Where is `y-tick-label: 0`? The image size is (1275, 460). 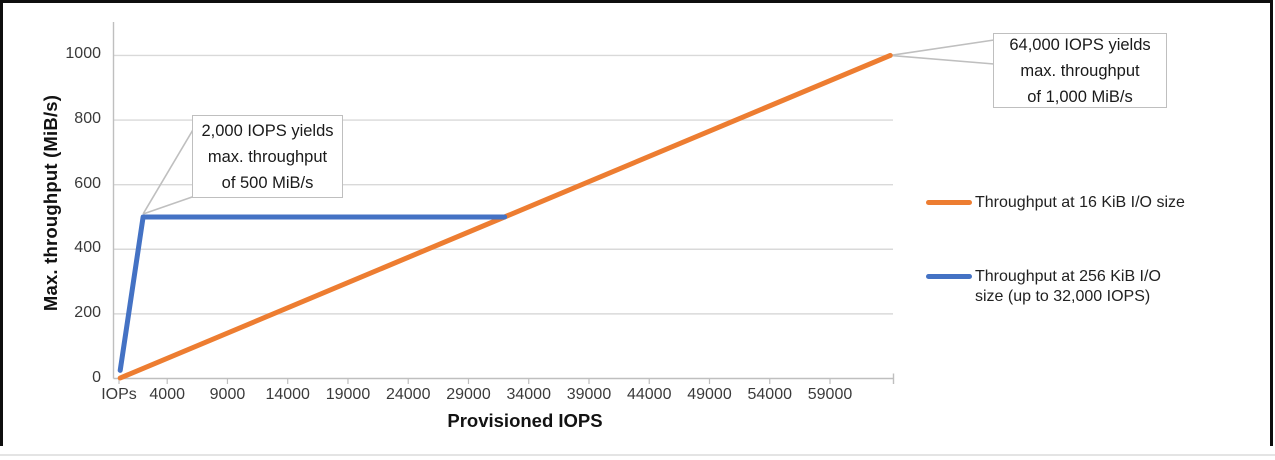
y-tick-label: 0 is located at coordinates (96, 377).